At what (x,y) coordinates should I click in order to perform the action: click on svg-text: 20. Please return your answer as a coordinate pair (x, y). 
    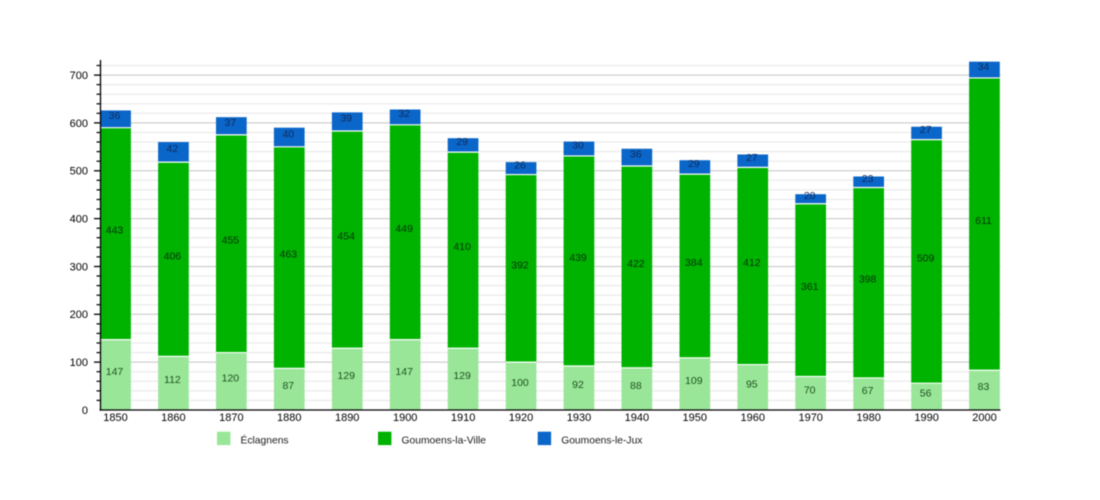
    Looking at the image, I should click on (810, 196).